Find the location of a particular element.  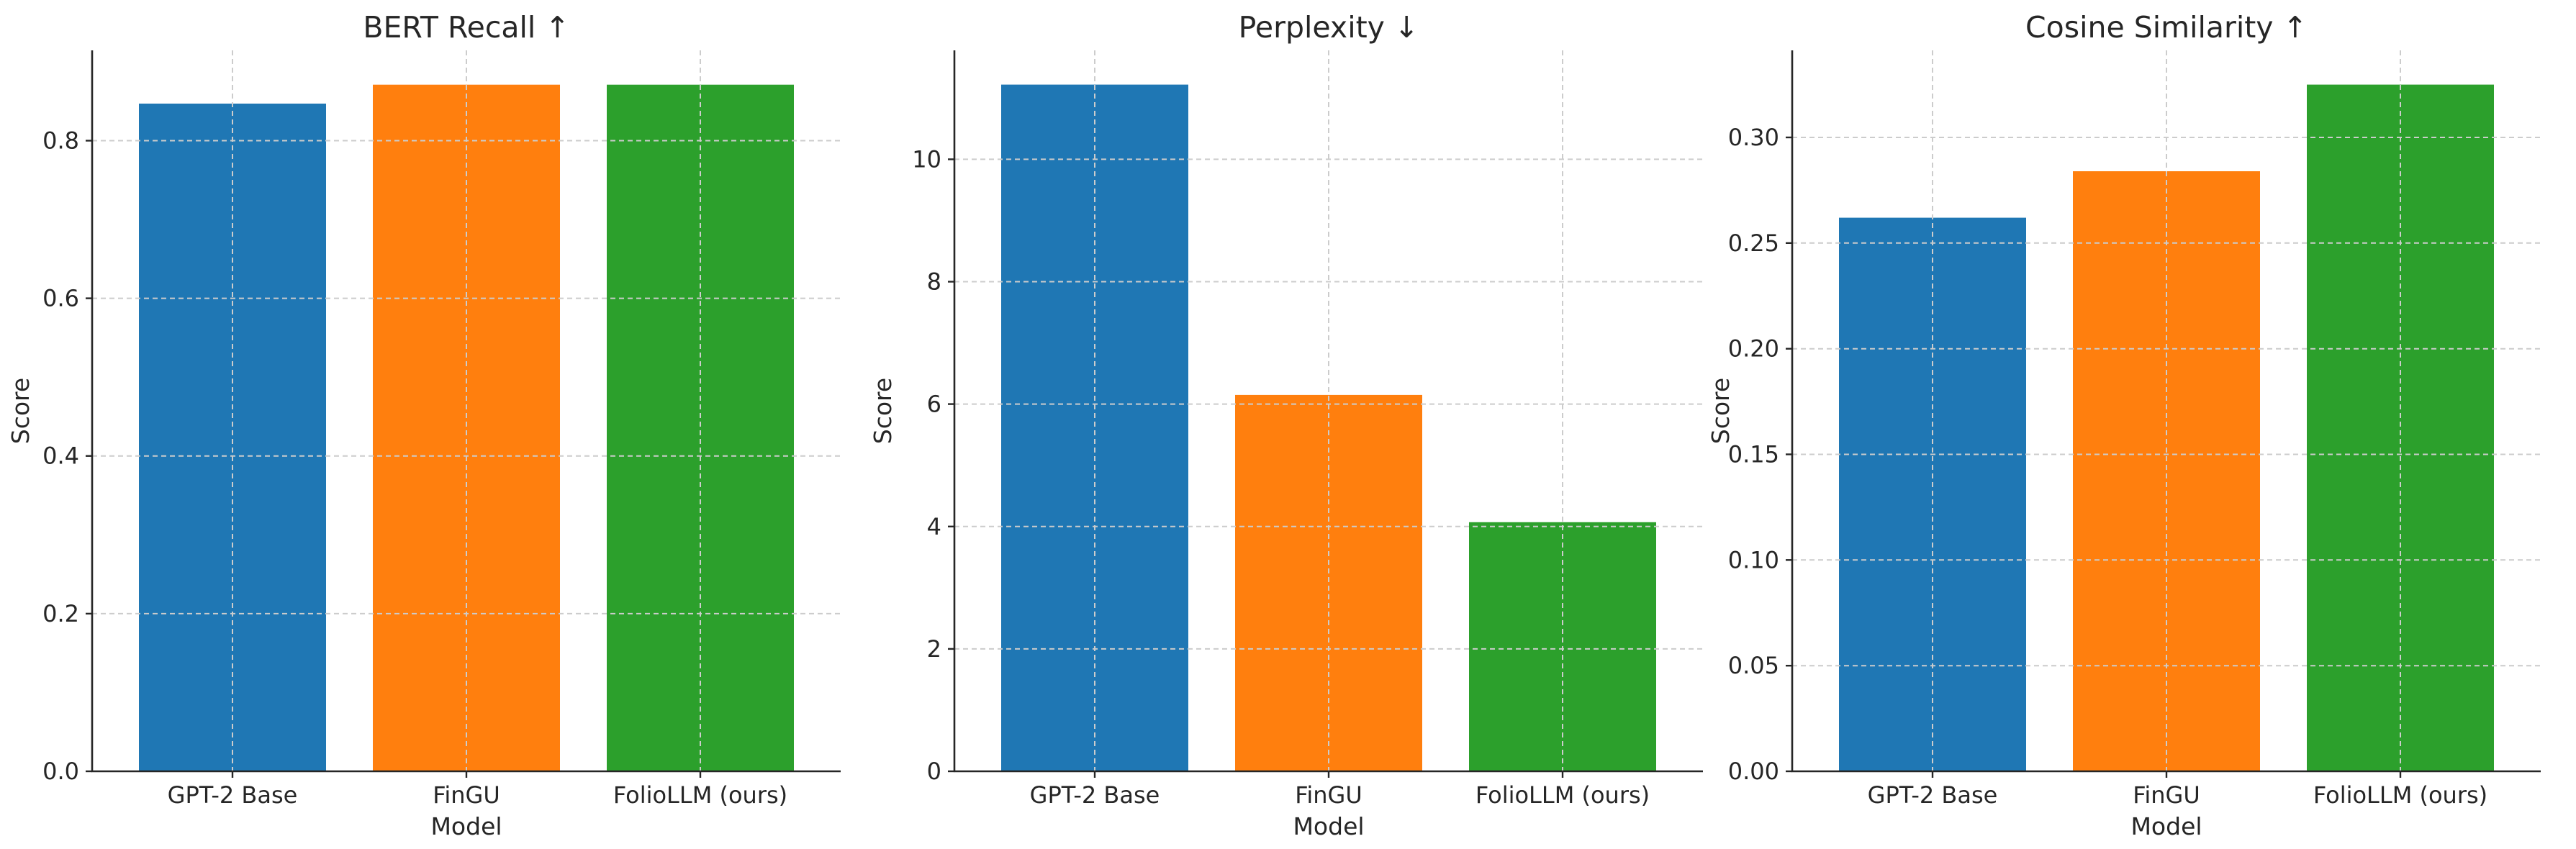

y-tick-label: 0.4 is located at coordinates (60, 456).